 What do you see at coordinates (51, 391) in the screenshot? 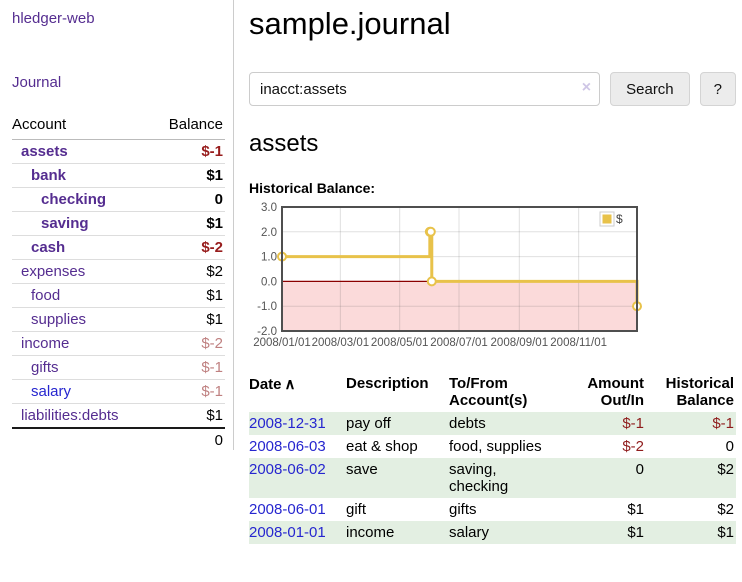
I see `account-link-salary: salary` at bounding box center [51, 391].